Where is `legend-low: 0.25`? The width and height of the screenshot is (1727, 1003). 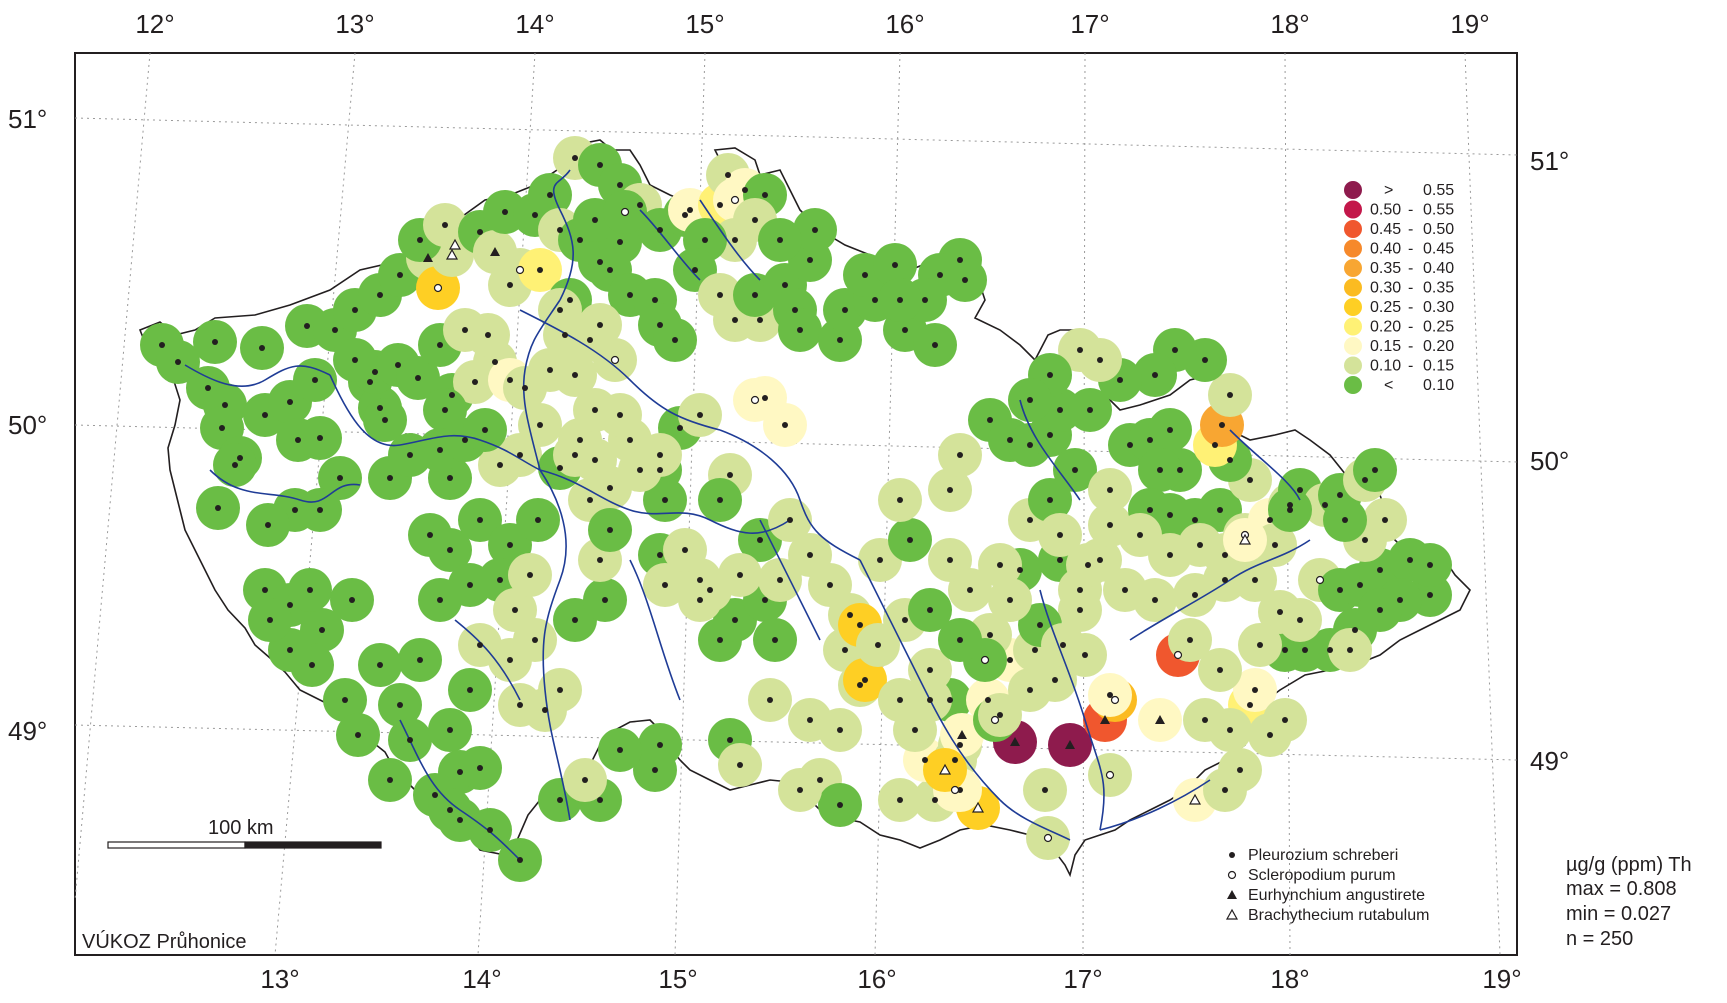 legend-low: 0.25 is located at coordinates (1385, 307).